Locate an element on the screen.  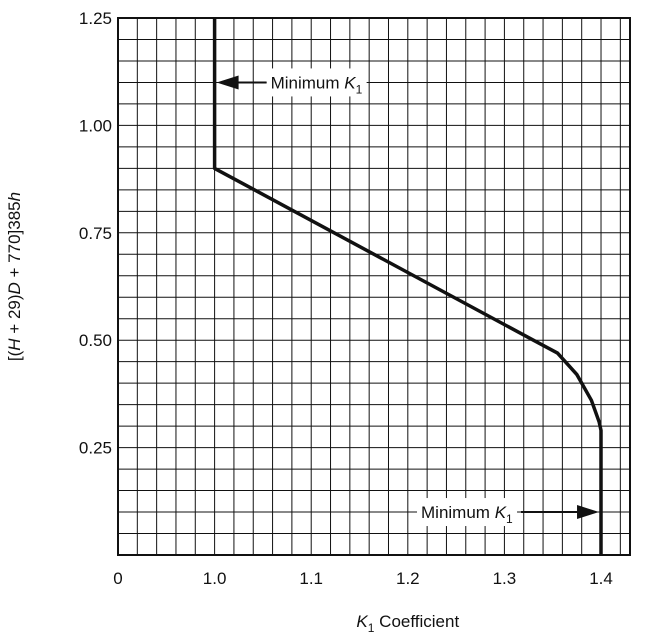
x-axis-label: K1 Coefficient is located at coordinates (407, 623).